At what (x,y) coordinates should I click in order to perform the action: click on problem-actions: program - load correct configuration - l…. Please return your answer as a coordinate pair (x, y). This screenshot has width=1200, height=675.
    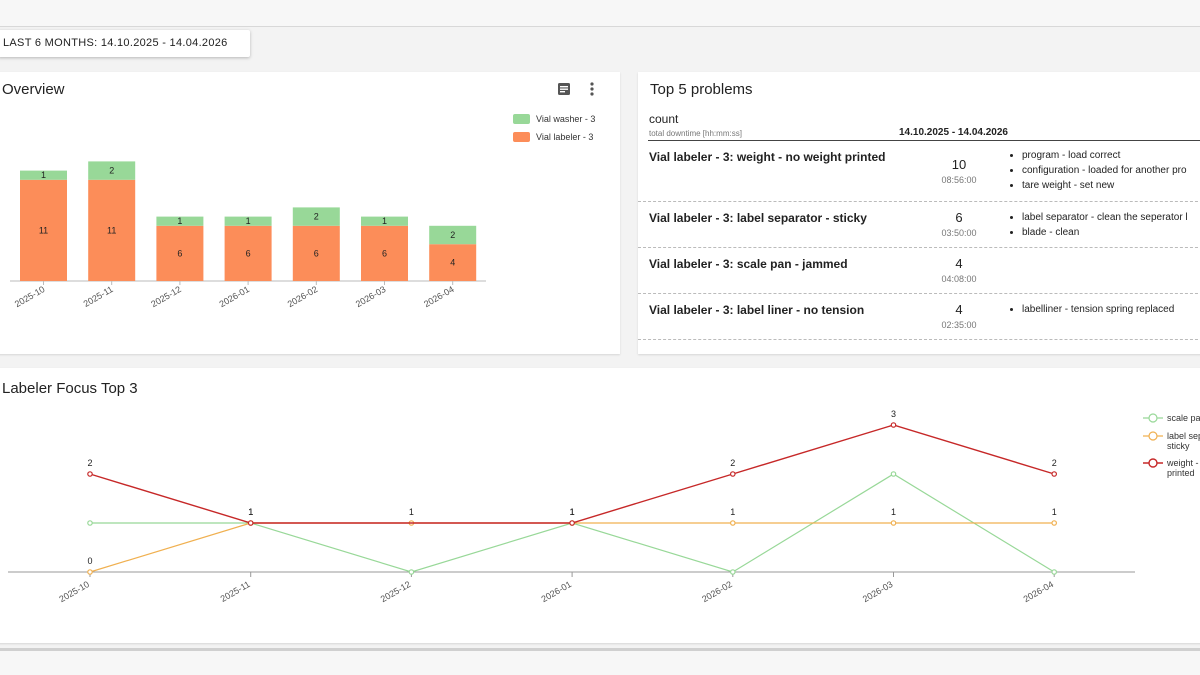
    Looking at the image, I should click on (1099, 170).